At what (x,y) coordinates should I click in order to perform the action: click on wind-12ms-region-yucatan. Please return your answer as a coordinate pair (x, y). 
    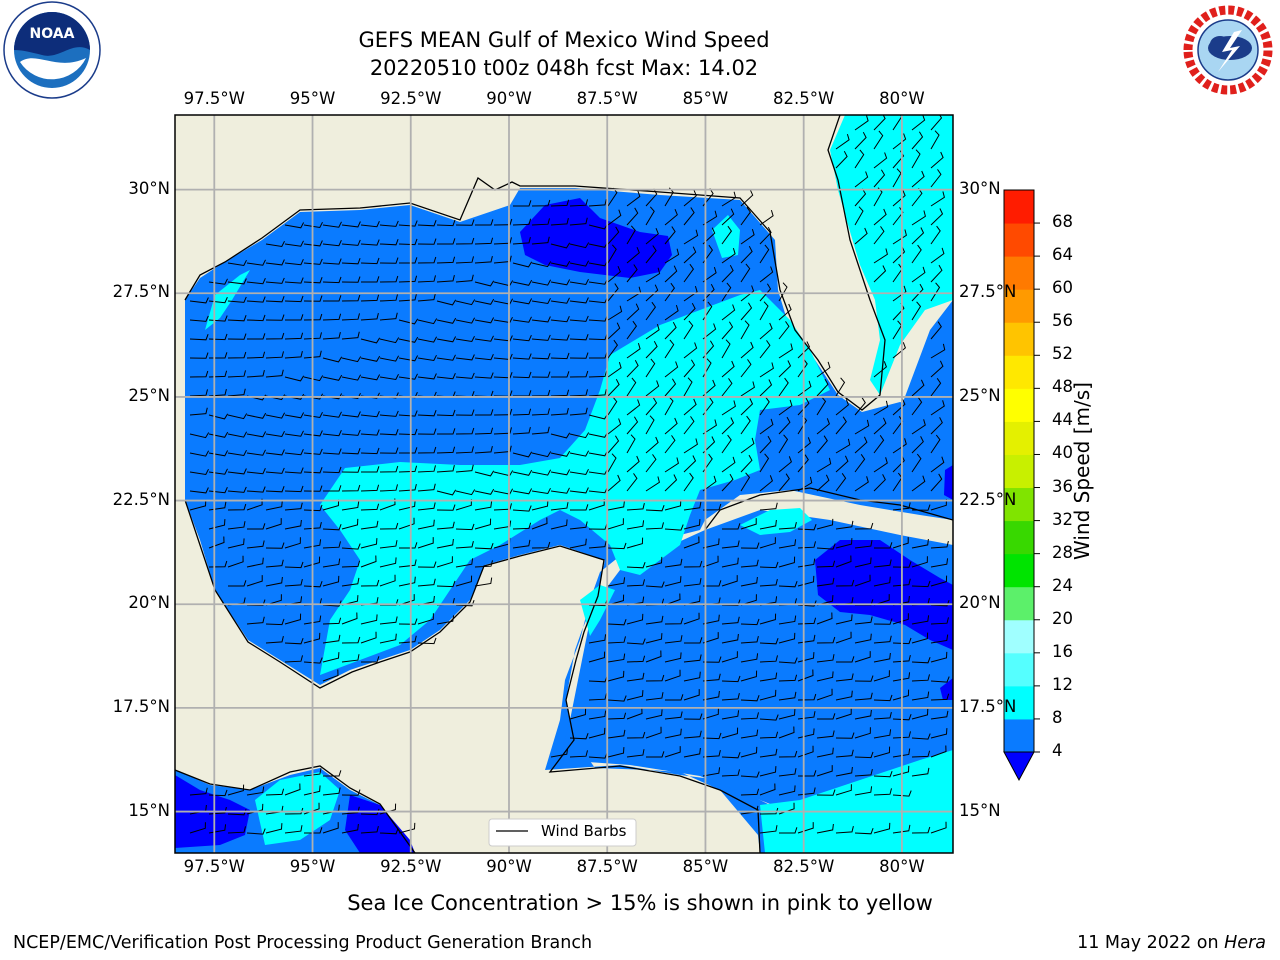
    Looking at the image, I should click on (597, 610).